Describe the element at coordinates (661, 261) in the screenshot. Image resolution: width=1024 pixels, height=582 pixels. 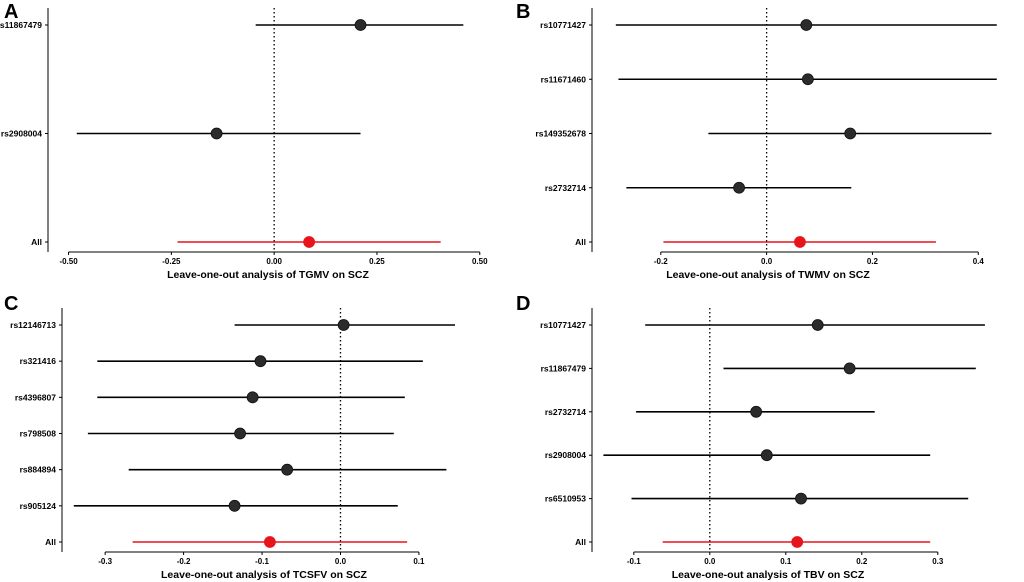
I see `panel-b-x-tick-label: -0.2` at that location.